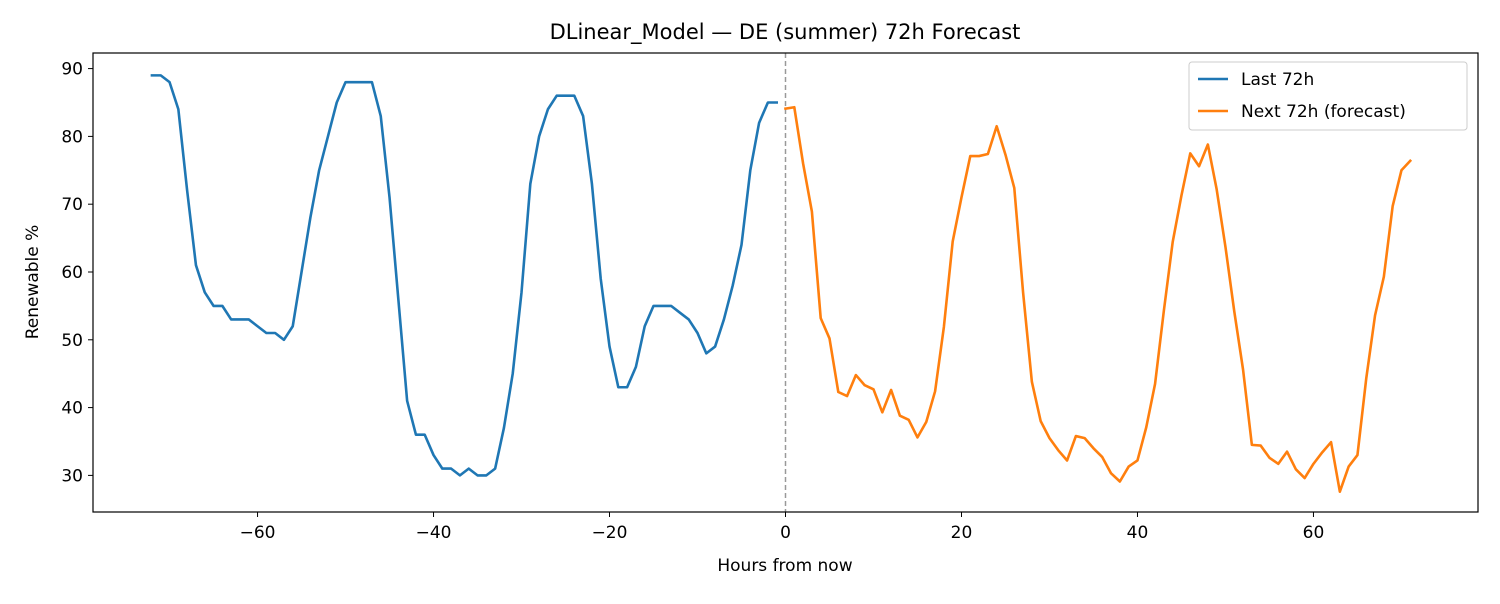 The height and width of the screenshot is (604, 1500). I want to click on x-tick-label: 20, so click(962, 533).